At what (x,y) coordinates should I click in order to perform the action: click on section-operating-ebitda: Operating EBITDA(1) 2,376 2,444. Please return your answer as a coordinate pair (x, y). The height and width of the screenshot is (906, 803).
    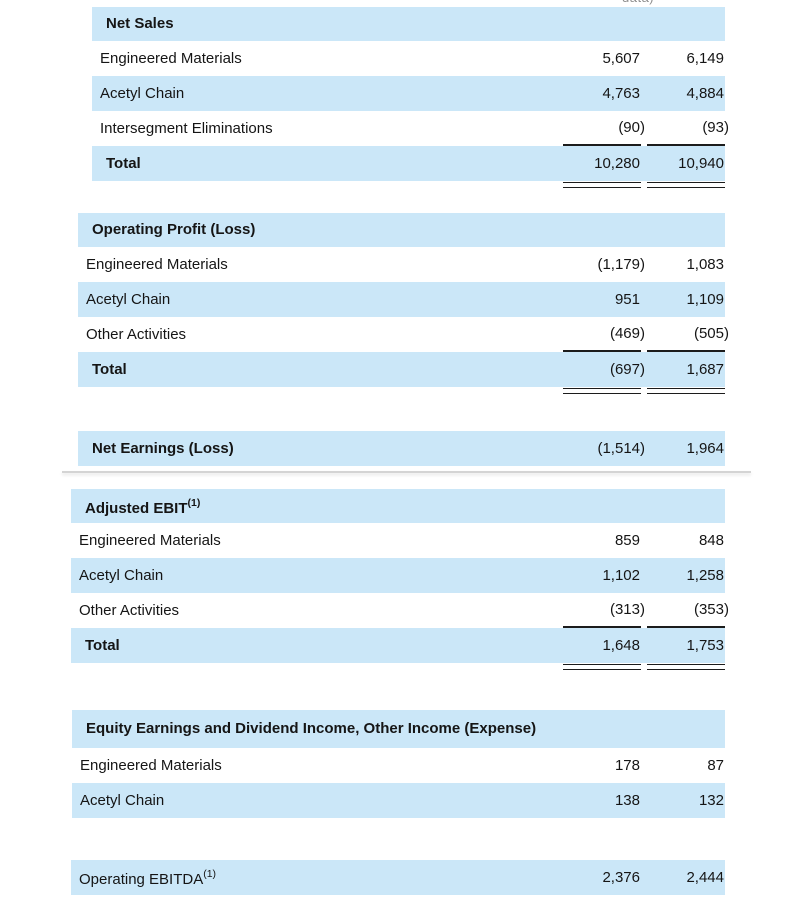
    Looking at the image, I should click on (398, 877).